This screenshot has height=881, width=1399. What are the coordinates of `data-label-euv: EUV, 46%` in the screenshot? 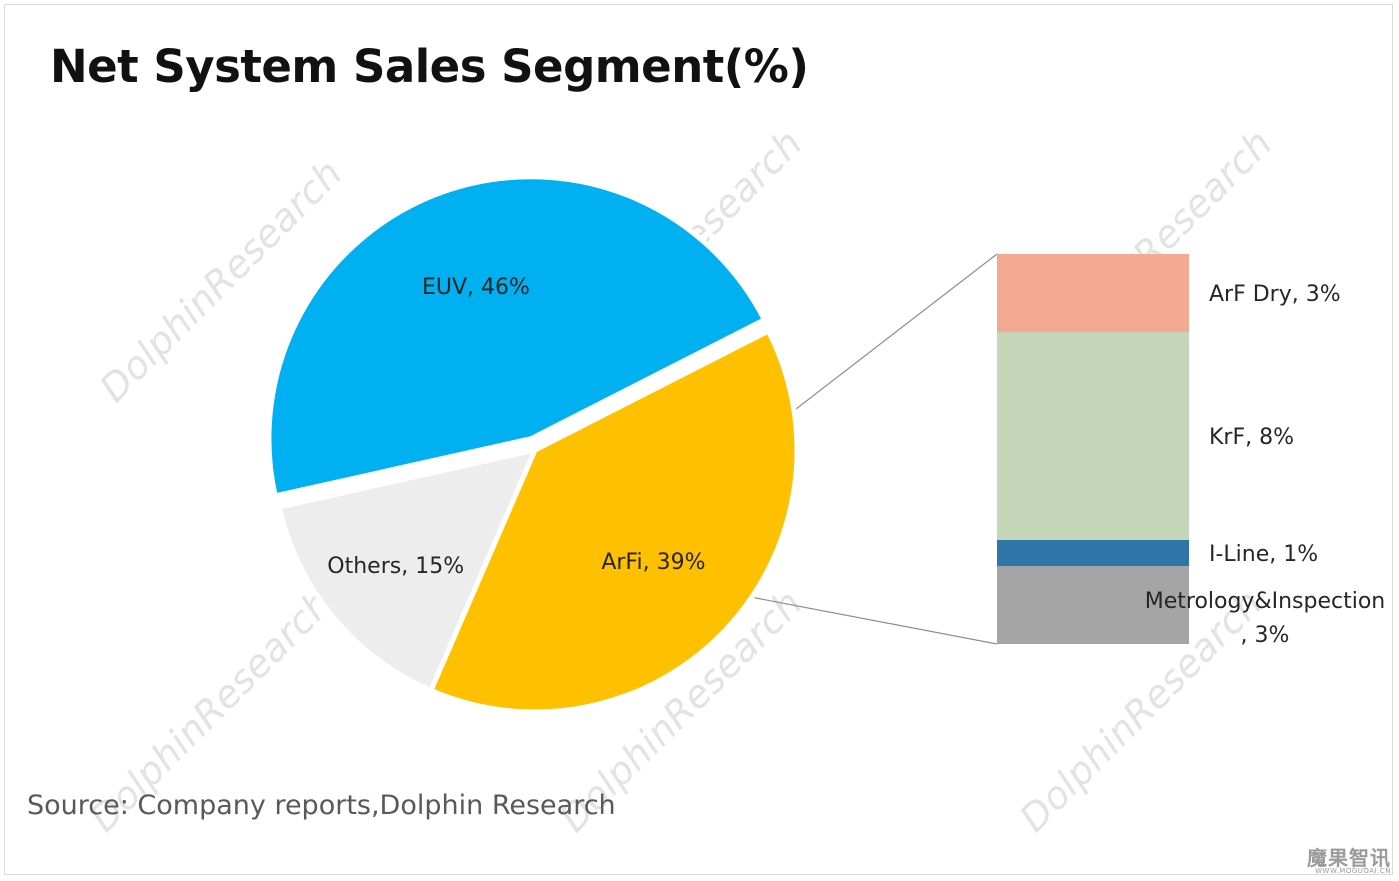 It's located at (476, 287).